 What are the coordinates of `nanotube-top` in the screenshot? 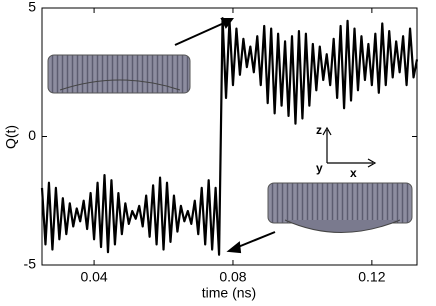 It's located at (119, 74).